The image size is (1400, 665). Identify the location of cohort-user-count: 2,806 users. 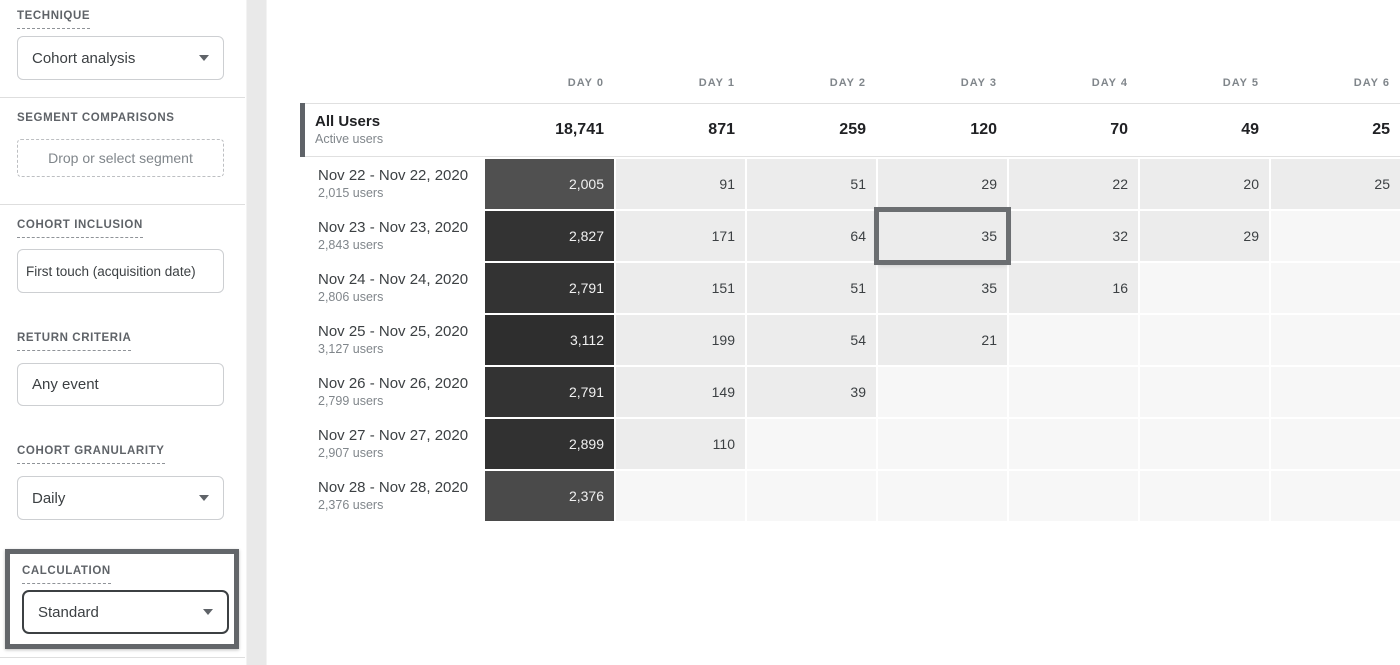
(351, 297).